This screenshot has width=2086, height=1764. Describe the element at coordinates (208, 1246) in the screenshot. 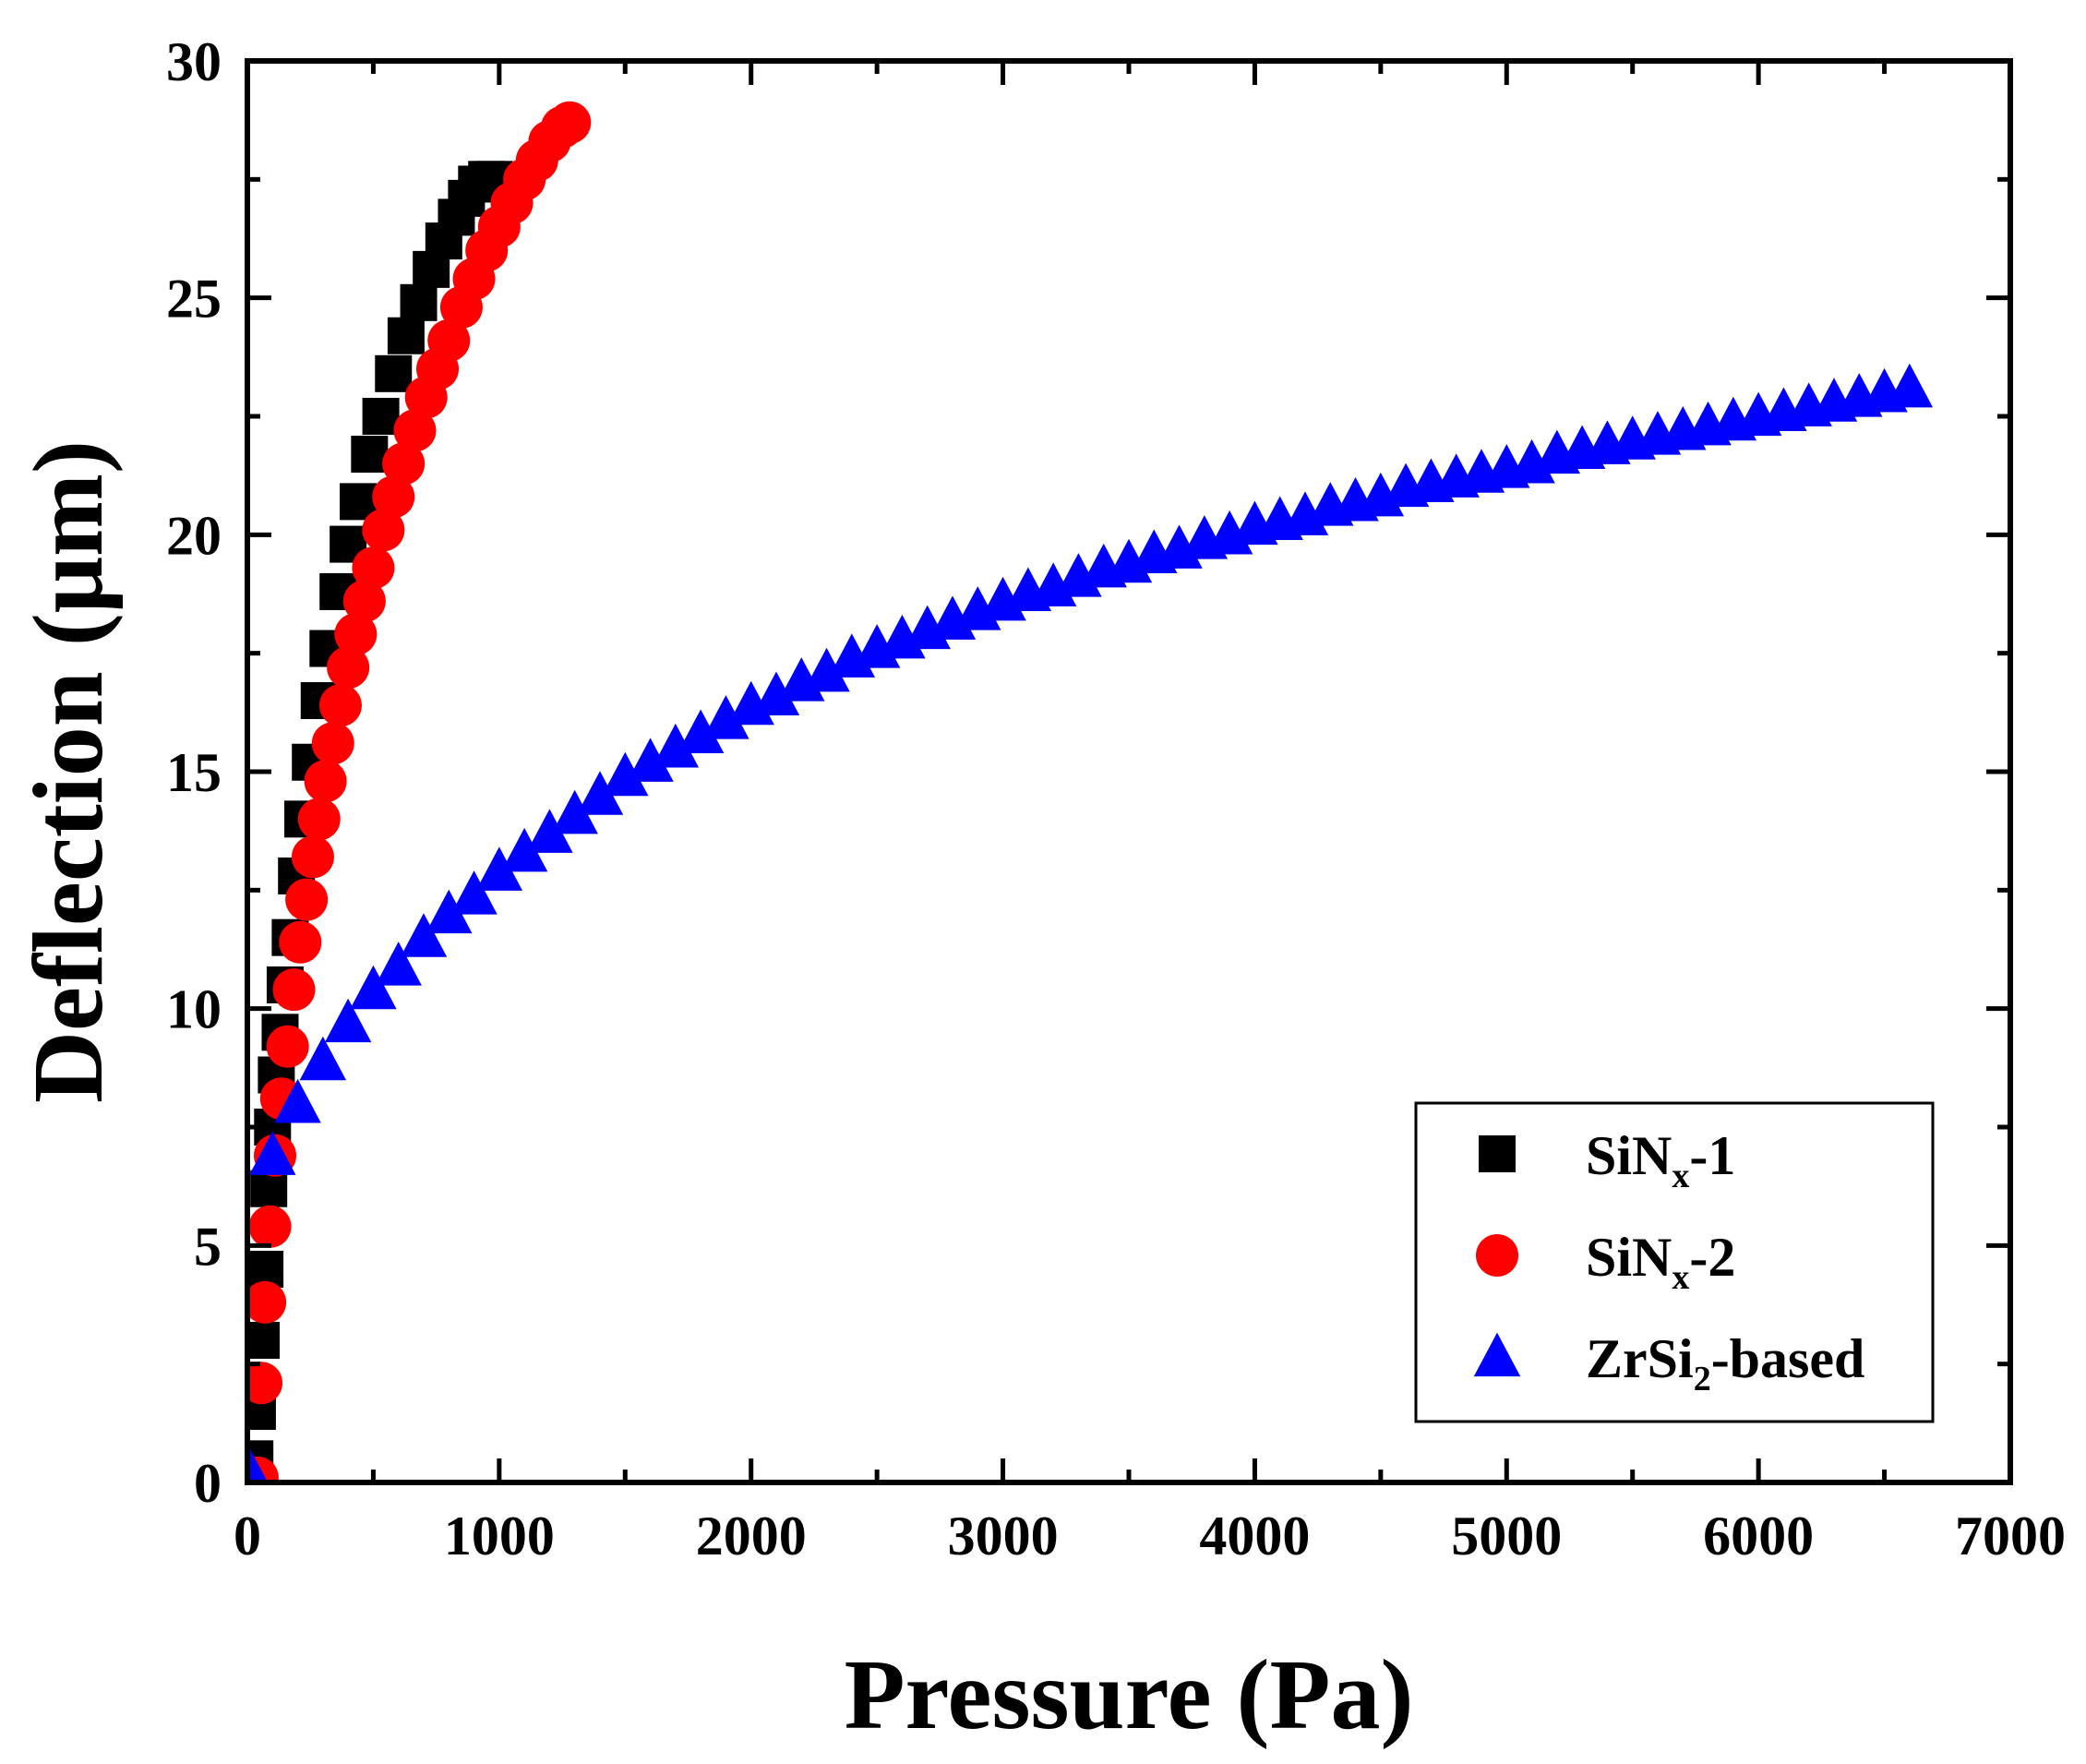

I see `y-tick-label: 5` at that location.